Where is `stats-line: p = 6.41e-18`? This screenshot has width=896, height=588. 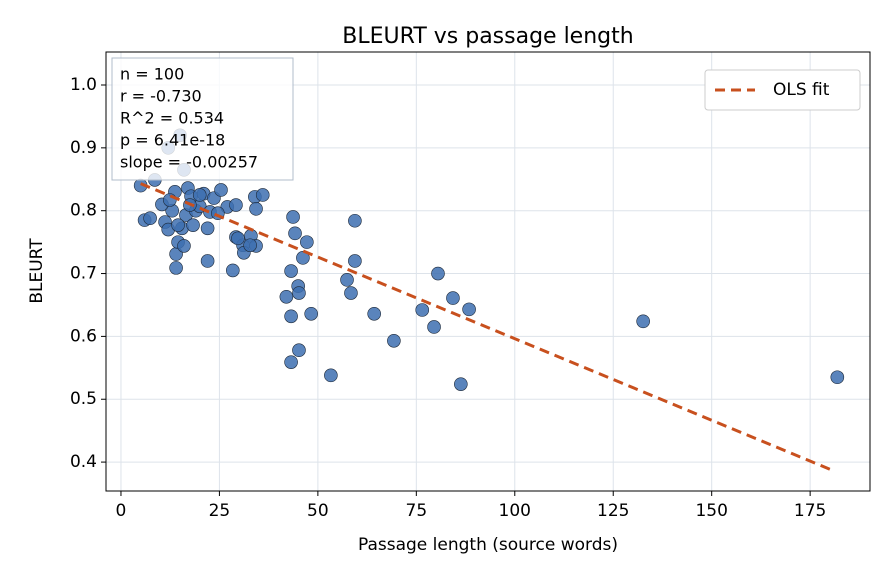
stats-line: p = 6.41e-18 is located at coordinates (172, 140).